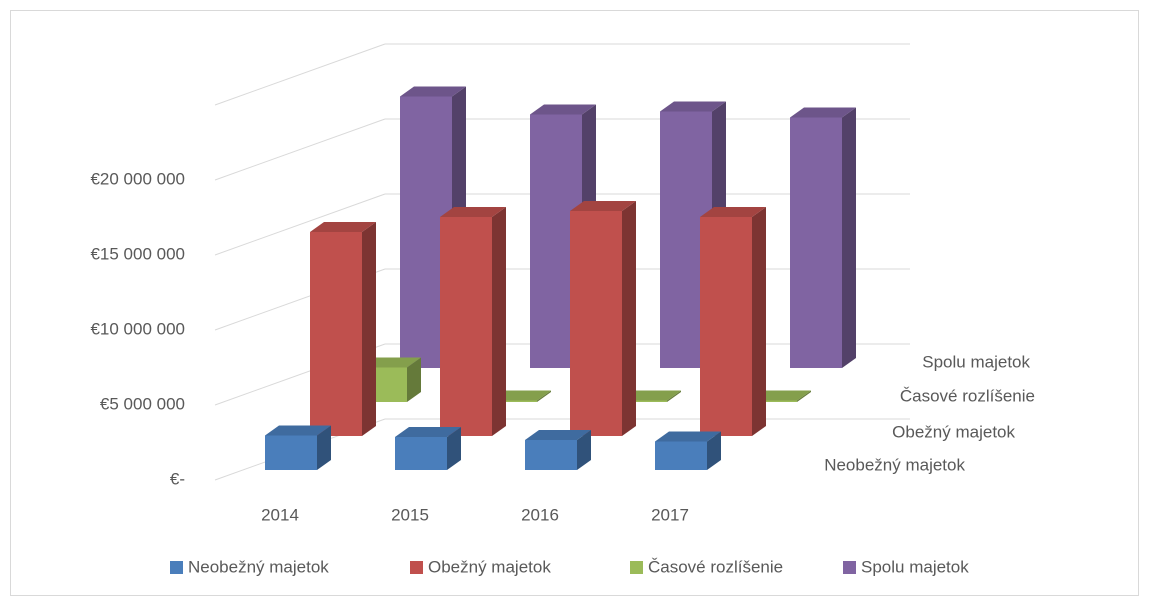  What do you see at coordinates (142, 403) in the screenshot?
I see `y-tick-label: €5 000 000` at bounding box center [142, 403].